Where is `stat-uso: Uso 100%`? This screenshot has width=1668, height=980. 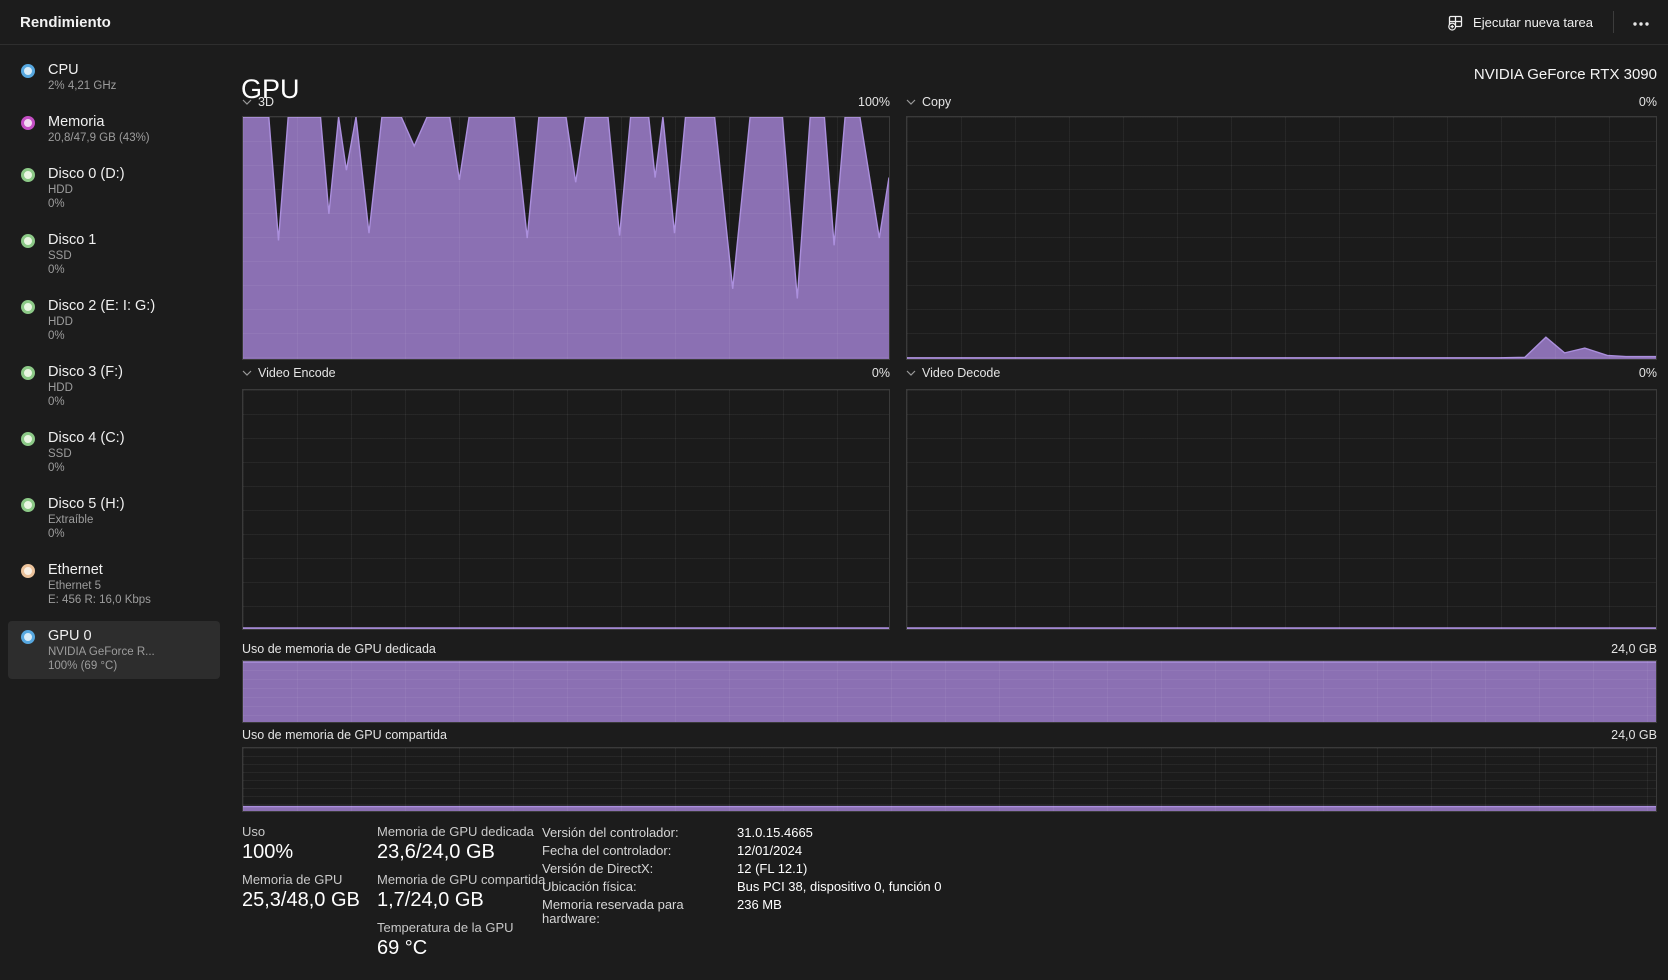 stat-uso: Uso 100% is located at coordinates (301, 844).